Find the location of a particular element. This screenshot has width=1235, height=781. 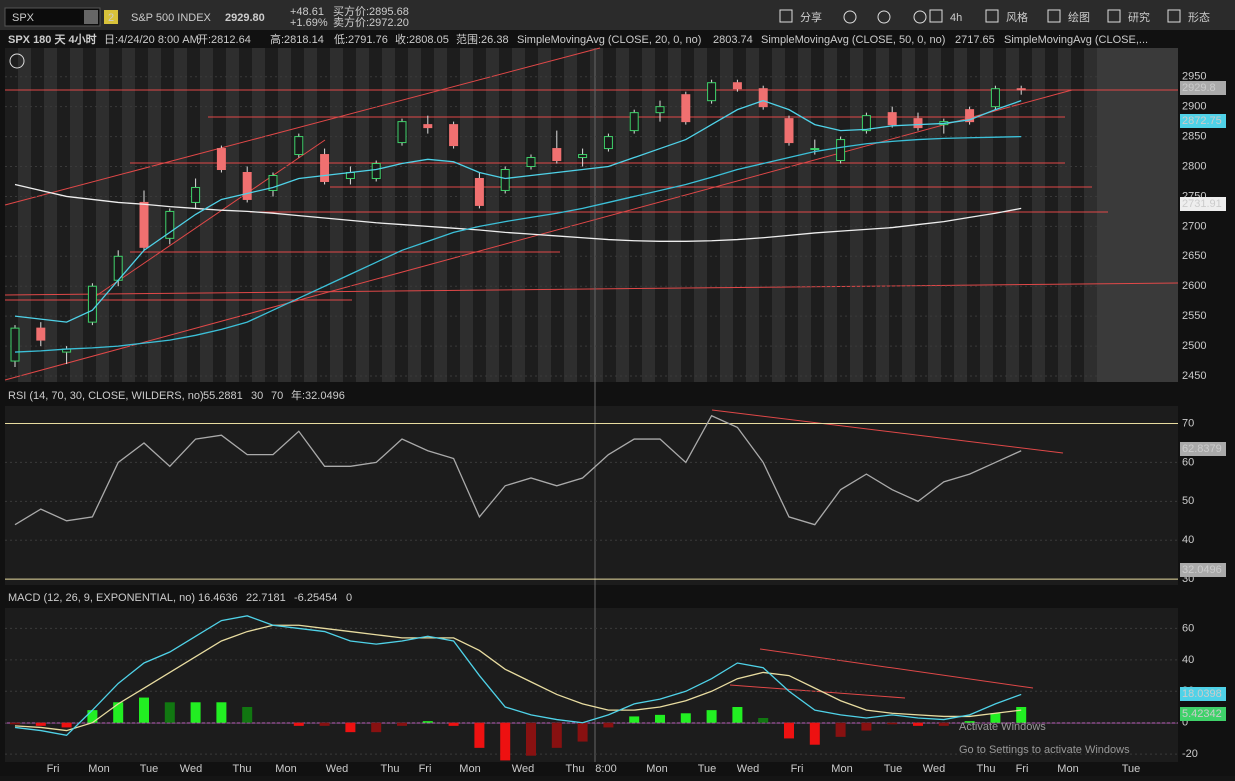

y-tick-label: 2550 is located at coordinates (1194, 316).